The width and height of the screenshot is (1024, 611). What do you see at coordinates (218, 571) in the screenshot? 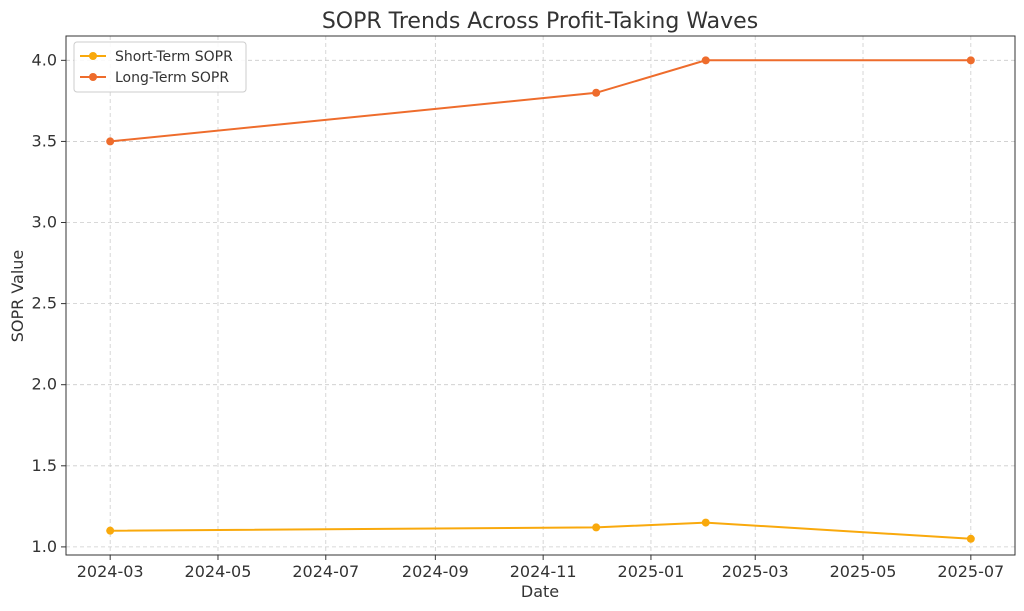
I see `x-tick-label: 2024-05` at bounding box center [218, 571].